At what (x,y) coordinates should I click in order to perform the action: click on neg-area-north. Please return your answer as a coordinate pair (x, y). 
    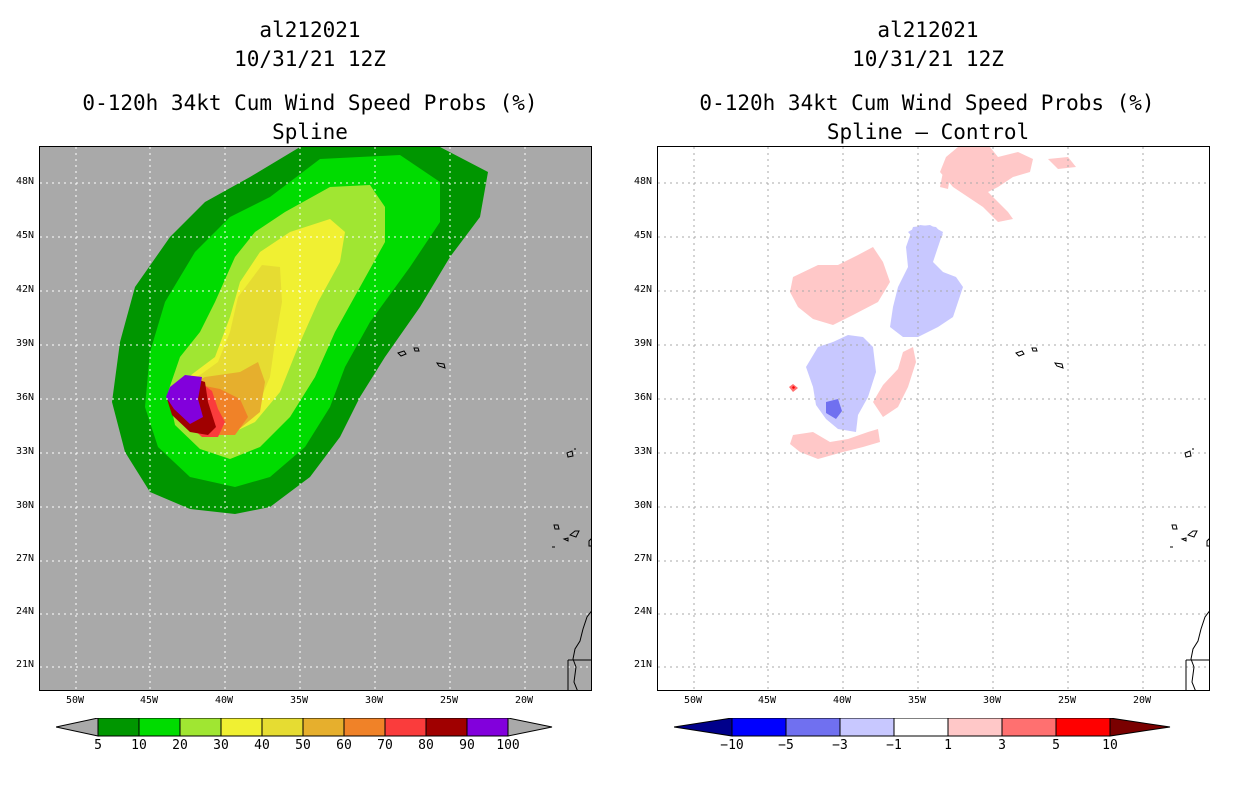
    Looking at the image, I should click on (926, 281).